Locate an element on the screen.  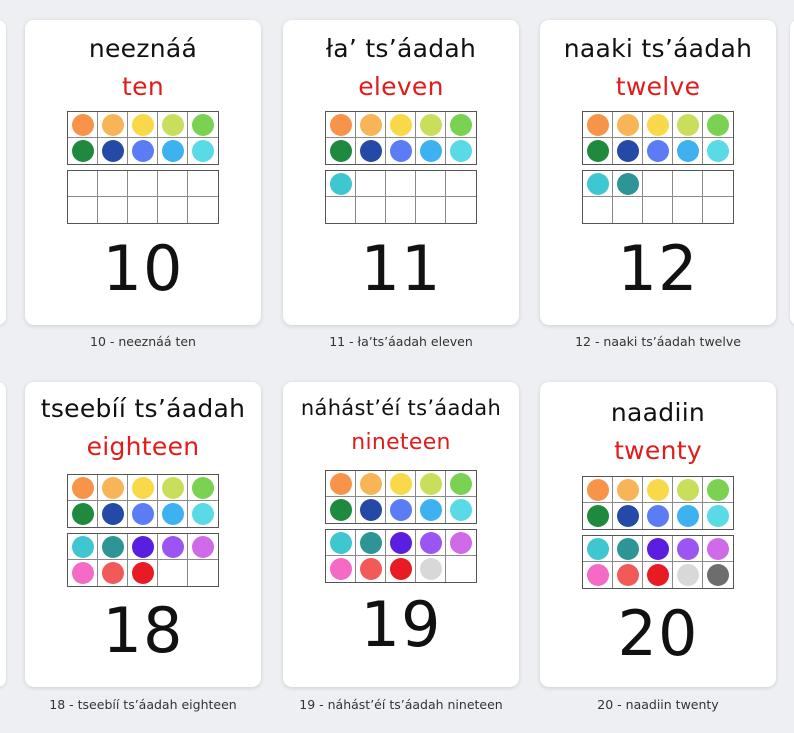
card-title: ła’ ts’áadah is located at coordinates (401, 48).